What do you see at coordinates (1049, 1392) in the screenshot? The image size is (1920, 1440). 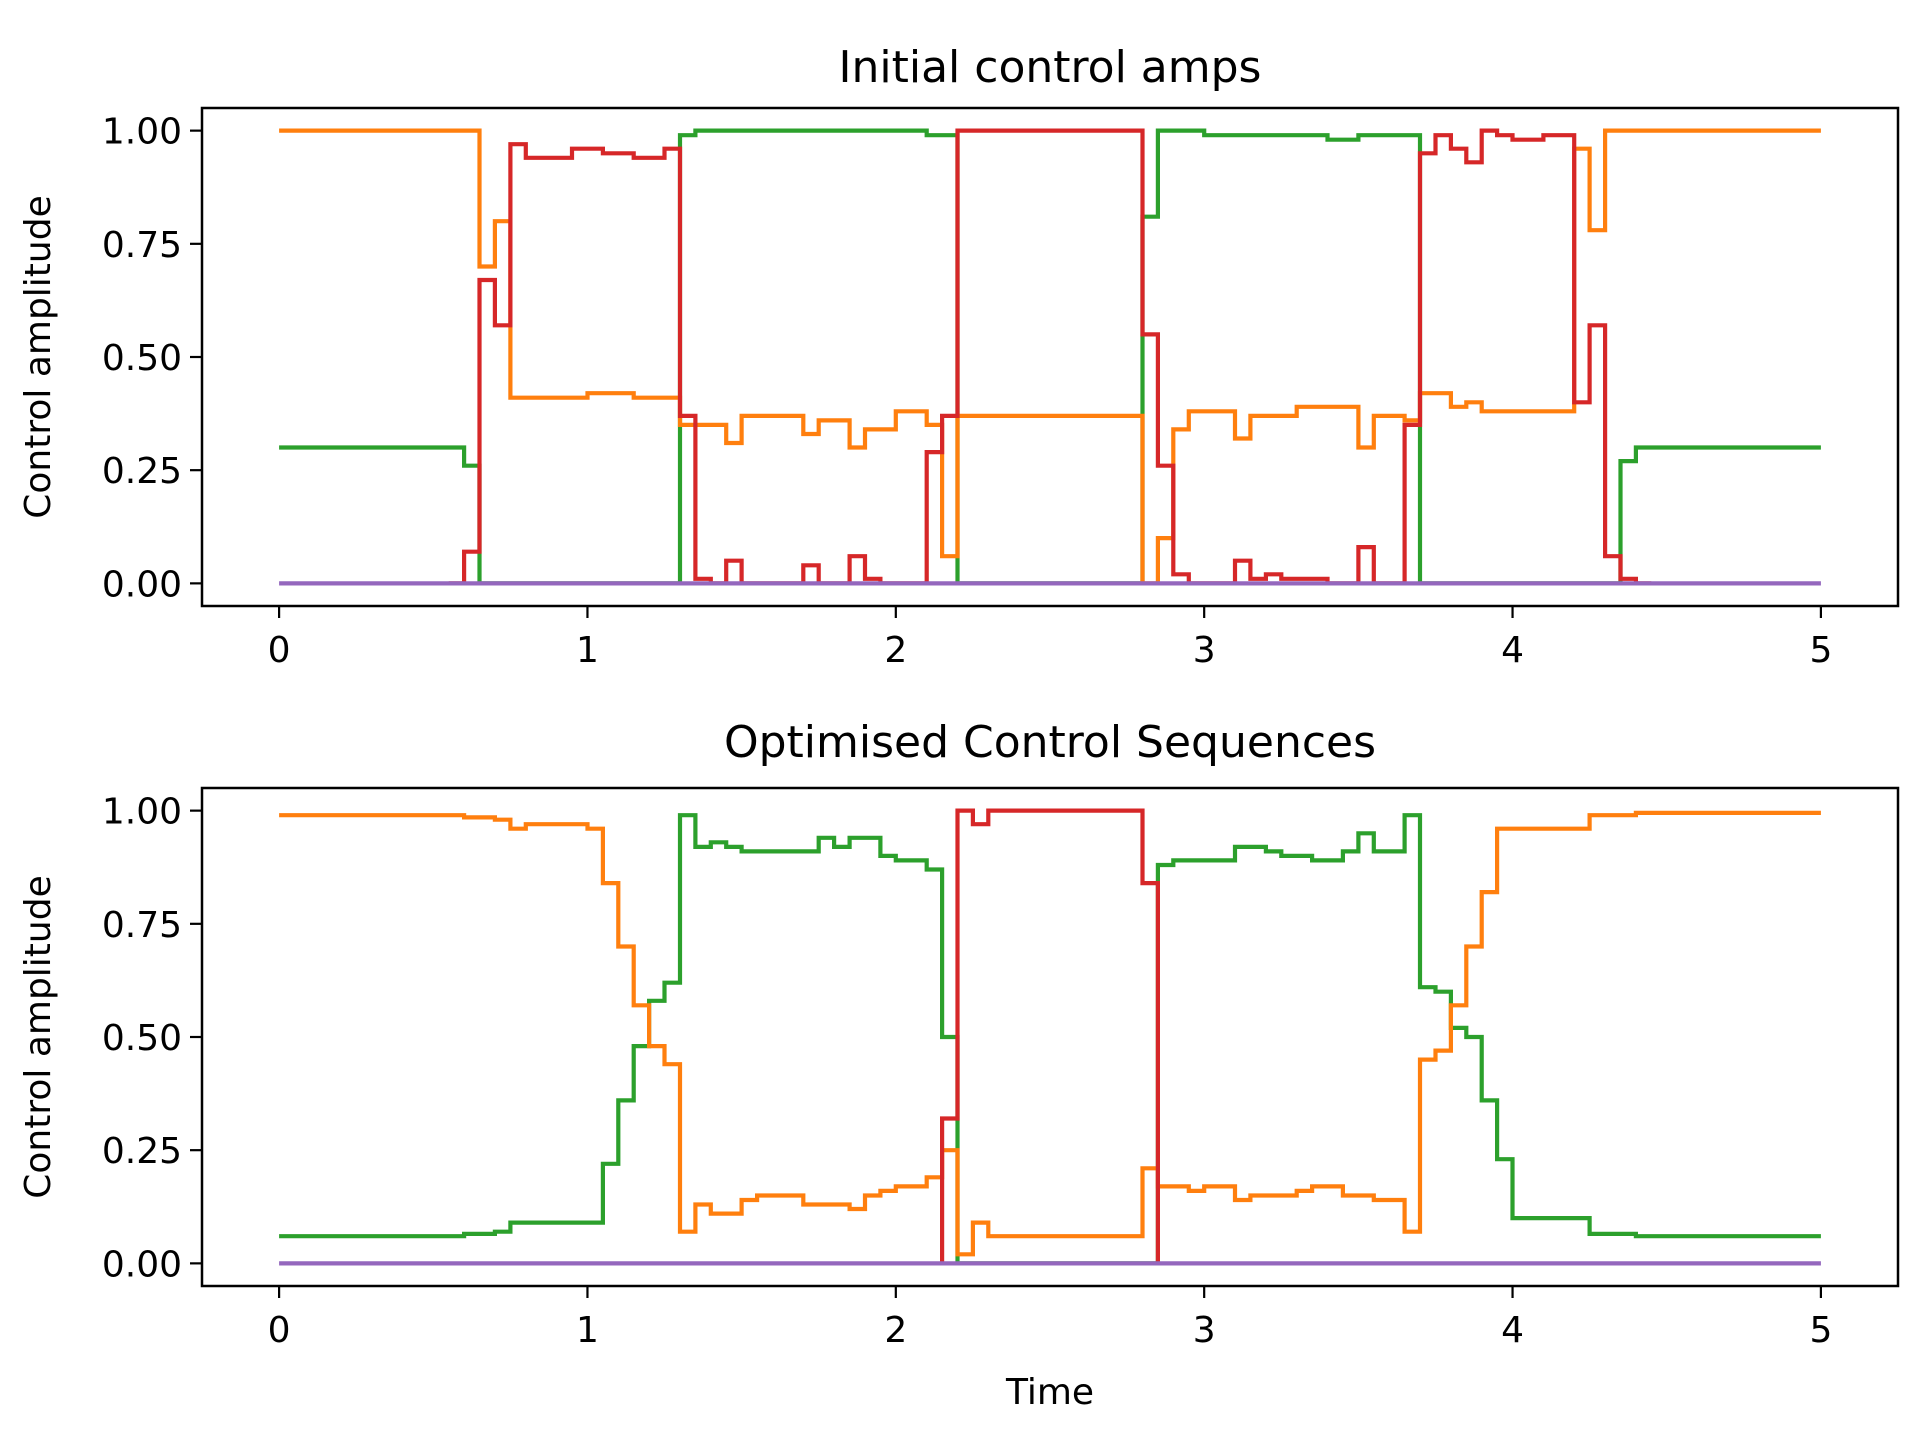 I see `x-axis-label: Time` at bounding box center [1049, 1392].